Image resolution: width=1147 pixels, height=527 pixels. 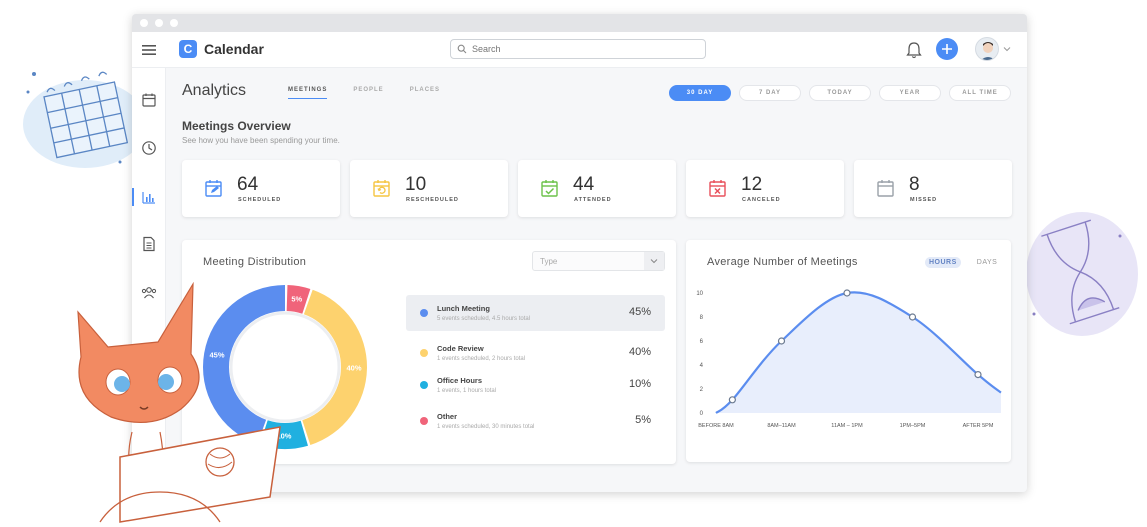 I want to click on hamburger-menu-icon, so click(x=149, y=50).